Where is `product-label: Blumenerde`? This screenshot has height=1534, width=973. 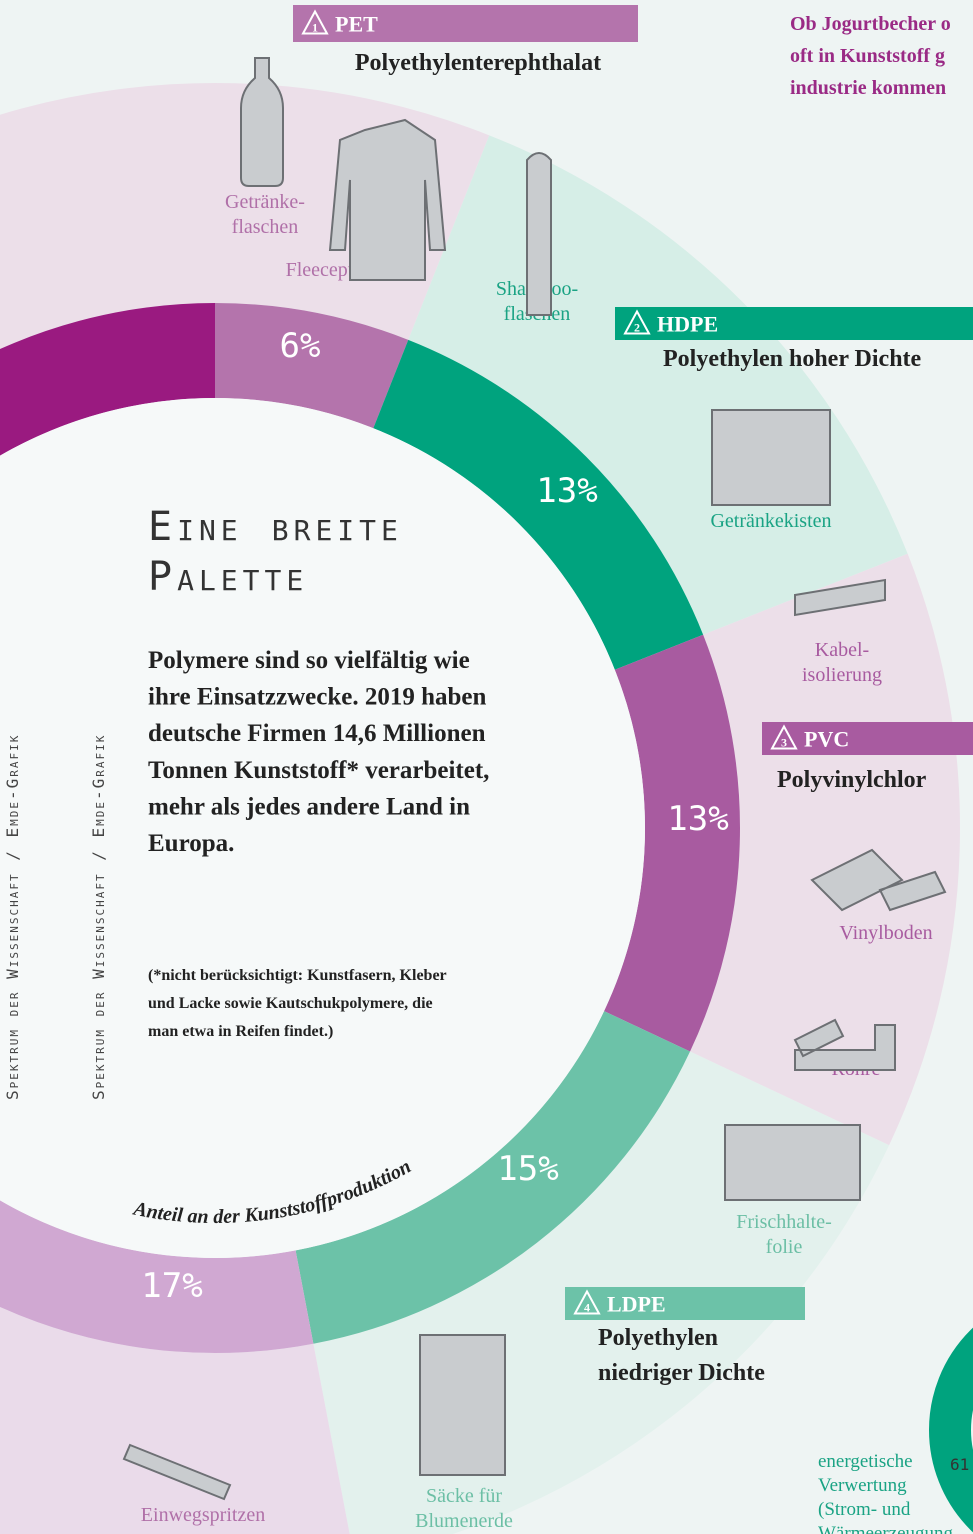
product-label: Blumenerde is located at coordinates (464, 1521).